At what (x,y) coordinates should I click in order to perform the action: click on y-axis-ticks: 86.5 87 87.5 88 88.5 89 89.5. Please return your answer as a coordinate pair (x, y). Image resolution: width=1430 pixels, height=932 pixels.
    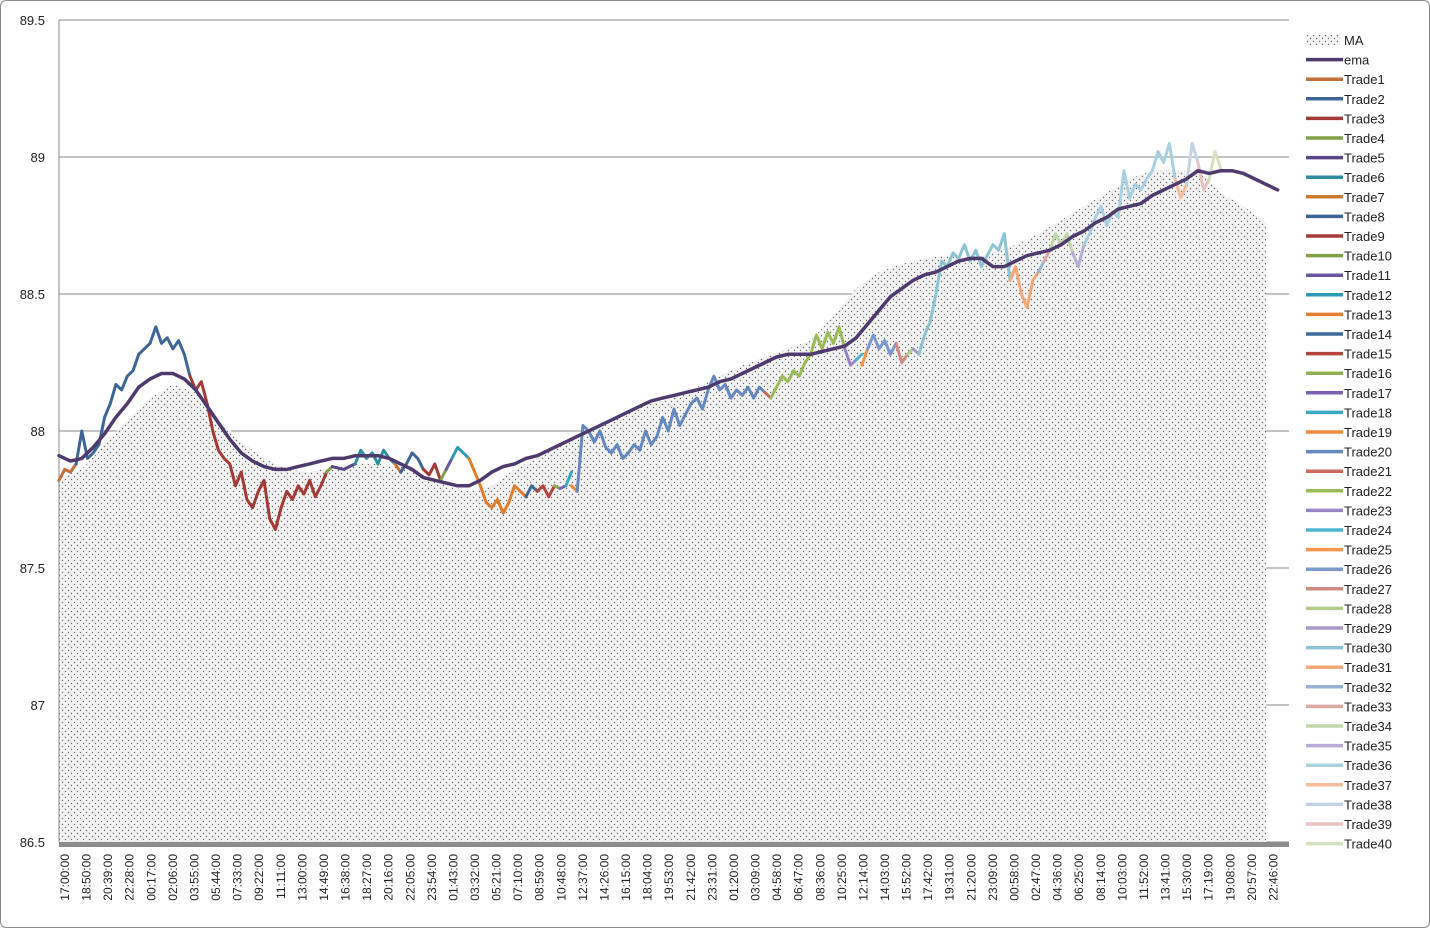
    Looking at the image, I should click on (32, 431).